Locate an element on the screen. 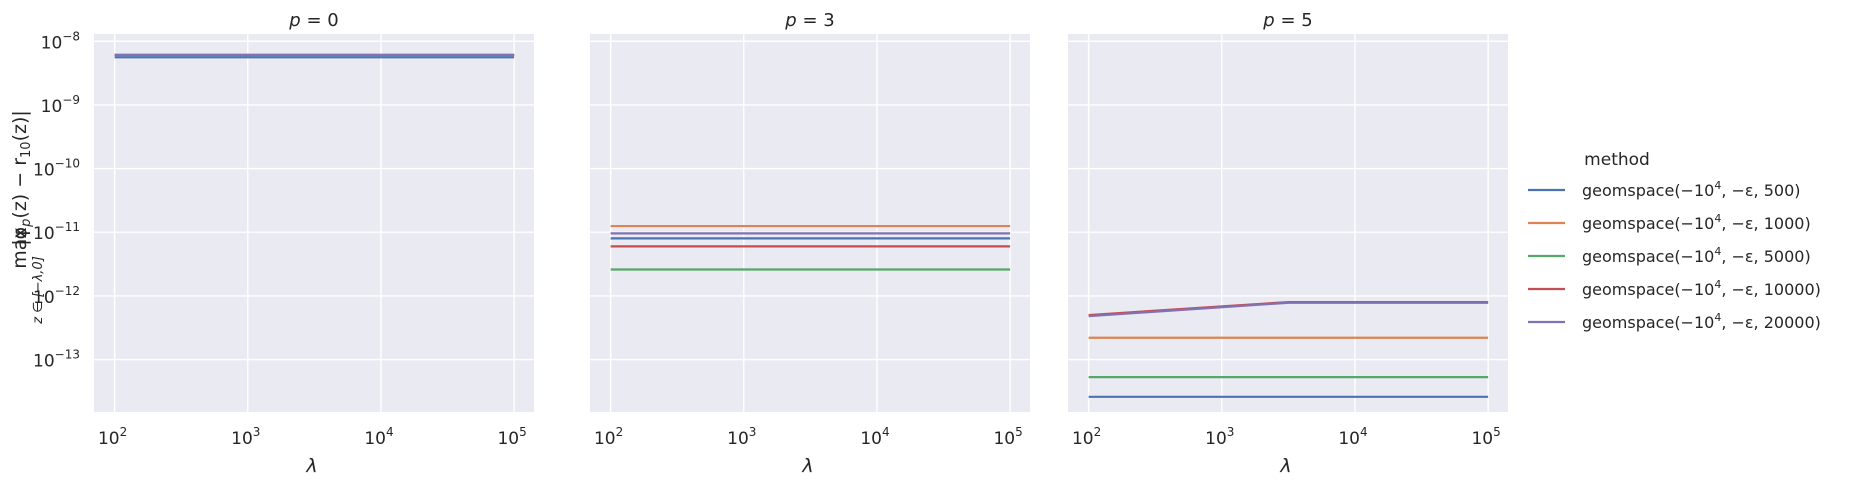 This screenshot has width=1849, height=485. y-axis-label-expression: |φp(z) − r10(z)| is located at coordinates (21, 178).